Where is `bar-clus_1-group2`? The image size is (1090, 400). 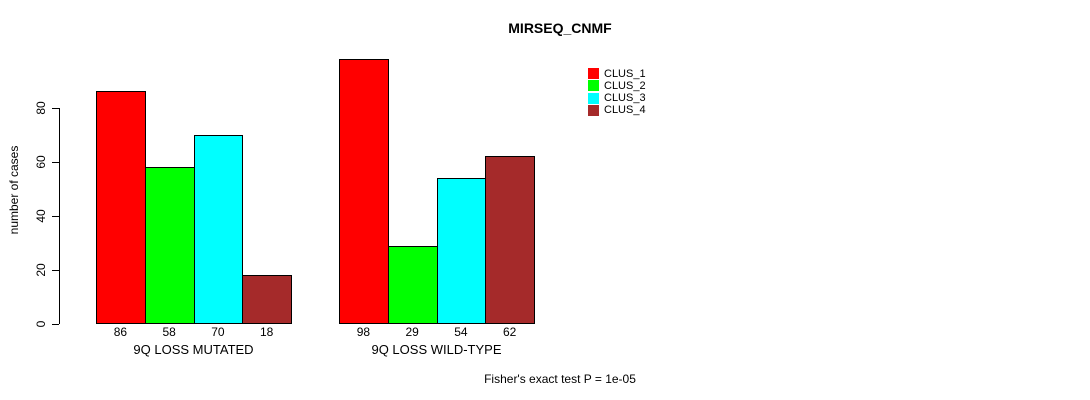 bar-clus_1-group2 is located at coordinates (364, 191).